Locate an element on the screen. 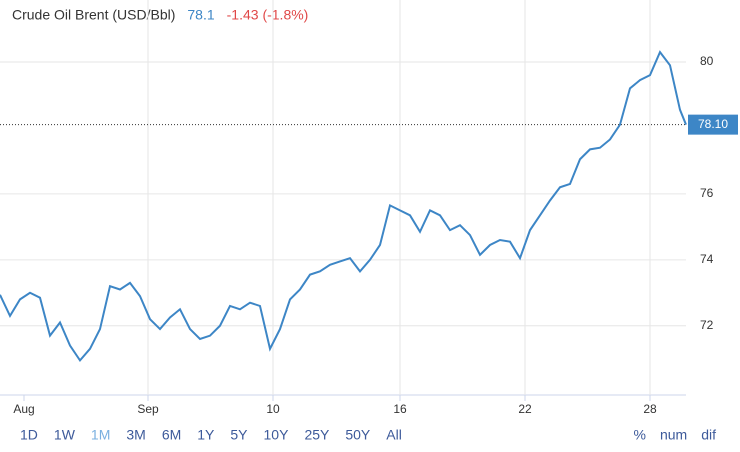 This screenshot has width=740, height=452. range-button: All is located at coordinates (394, 435).